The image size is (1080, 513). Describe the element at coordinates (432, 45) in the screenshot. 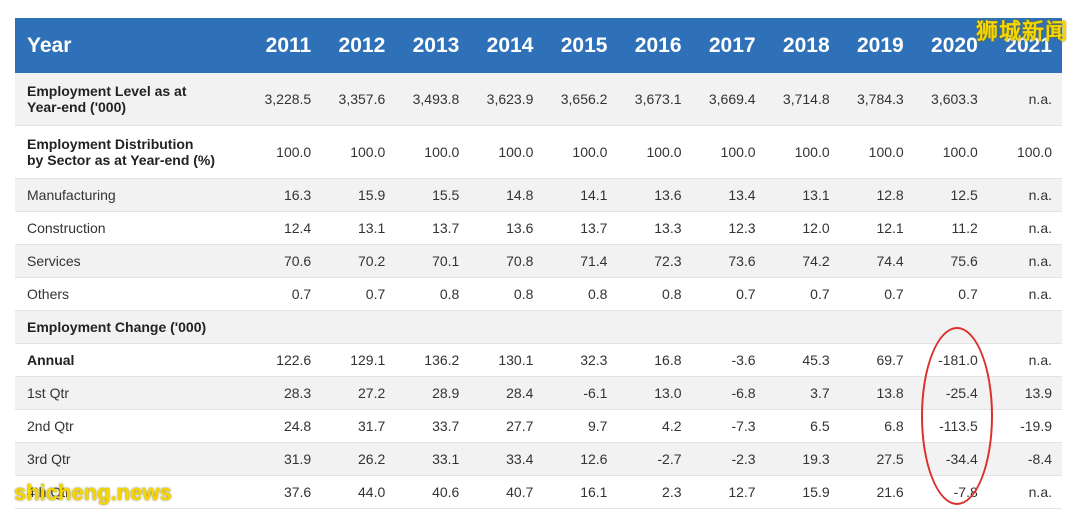

I see `header-year: 2013` at that location.